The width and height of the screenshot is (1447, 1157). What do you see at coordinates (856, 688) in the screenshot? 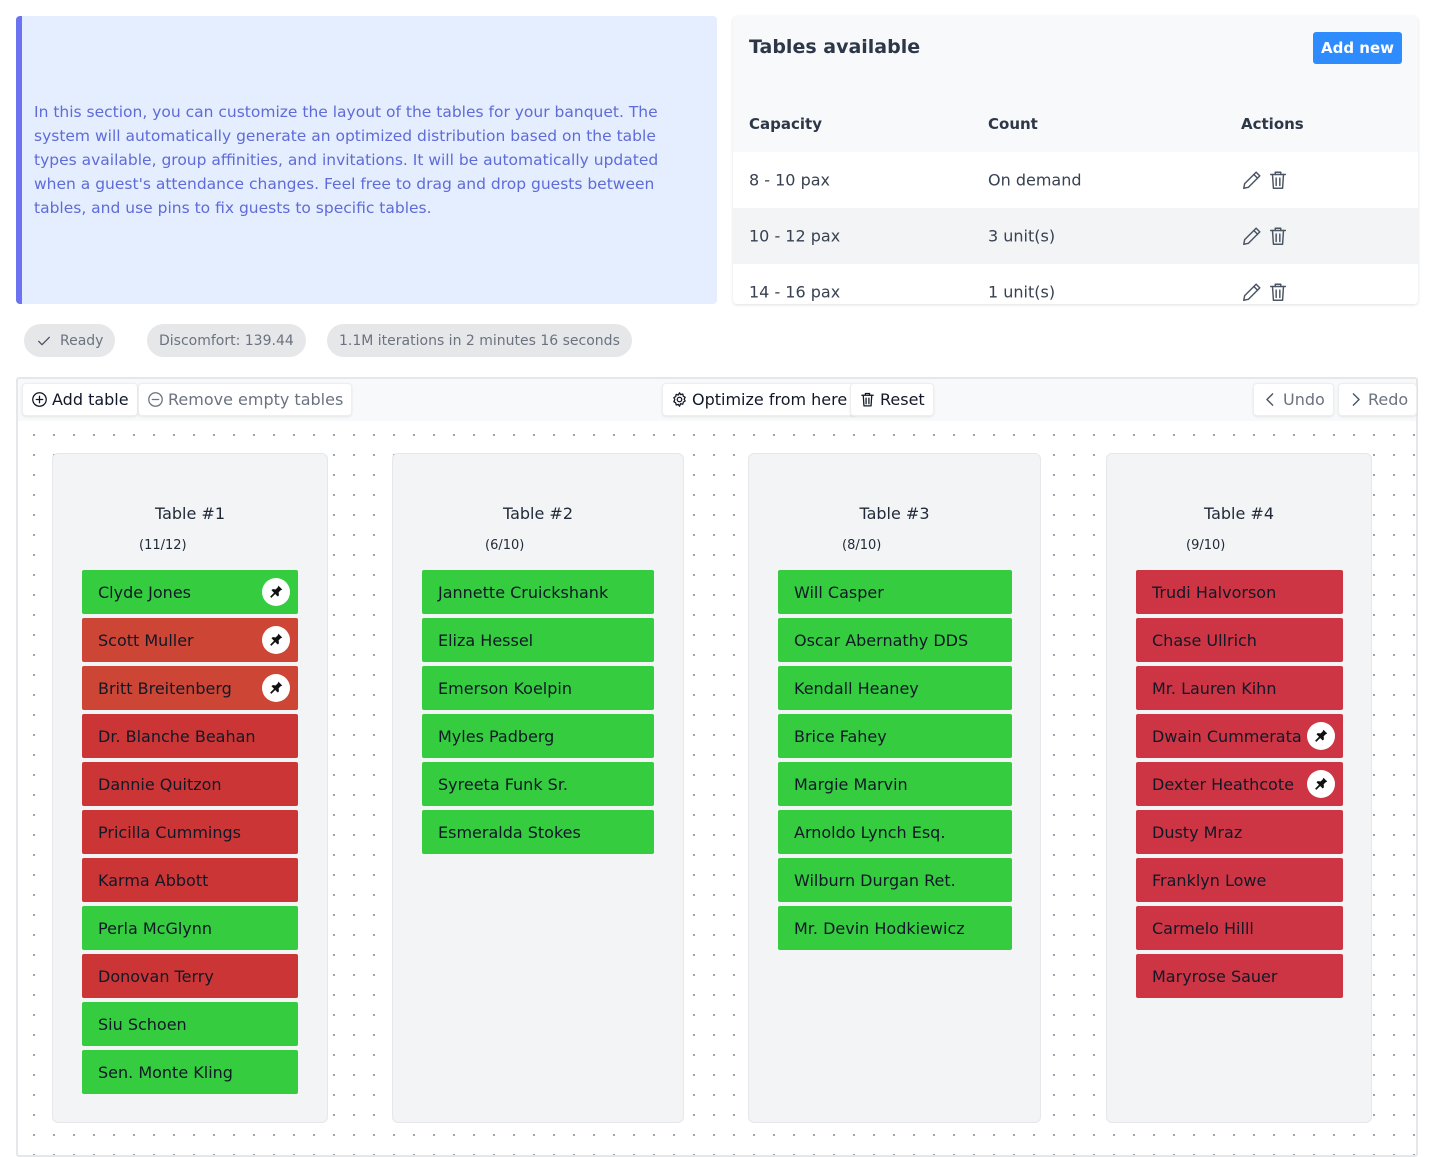
I see `guest-name: Kendall Heaney` at bounding box center [856, 688].